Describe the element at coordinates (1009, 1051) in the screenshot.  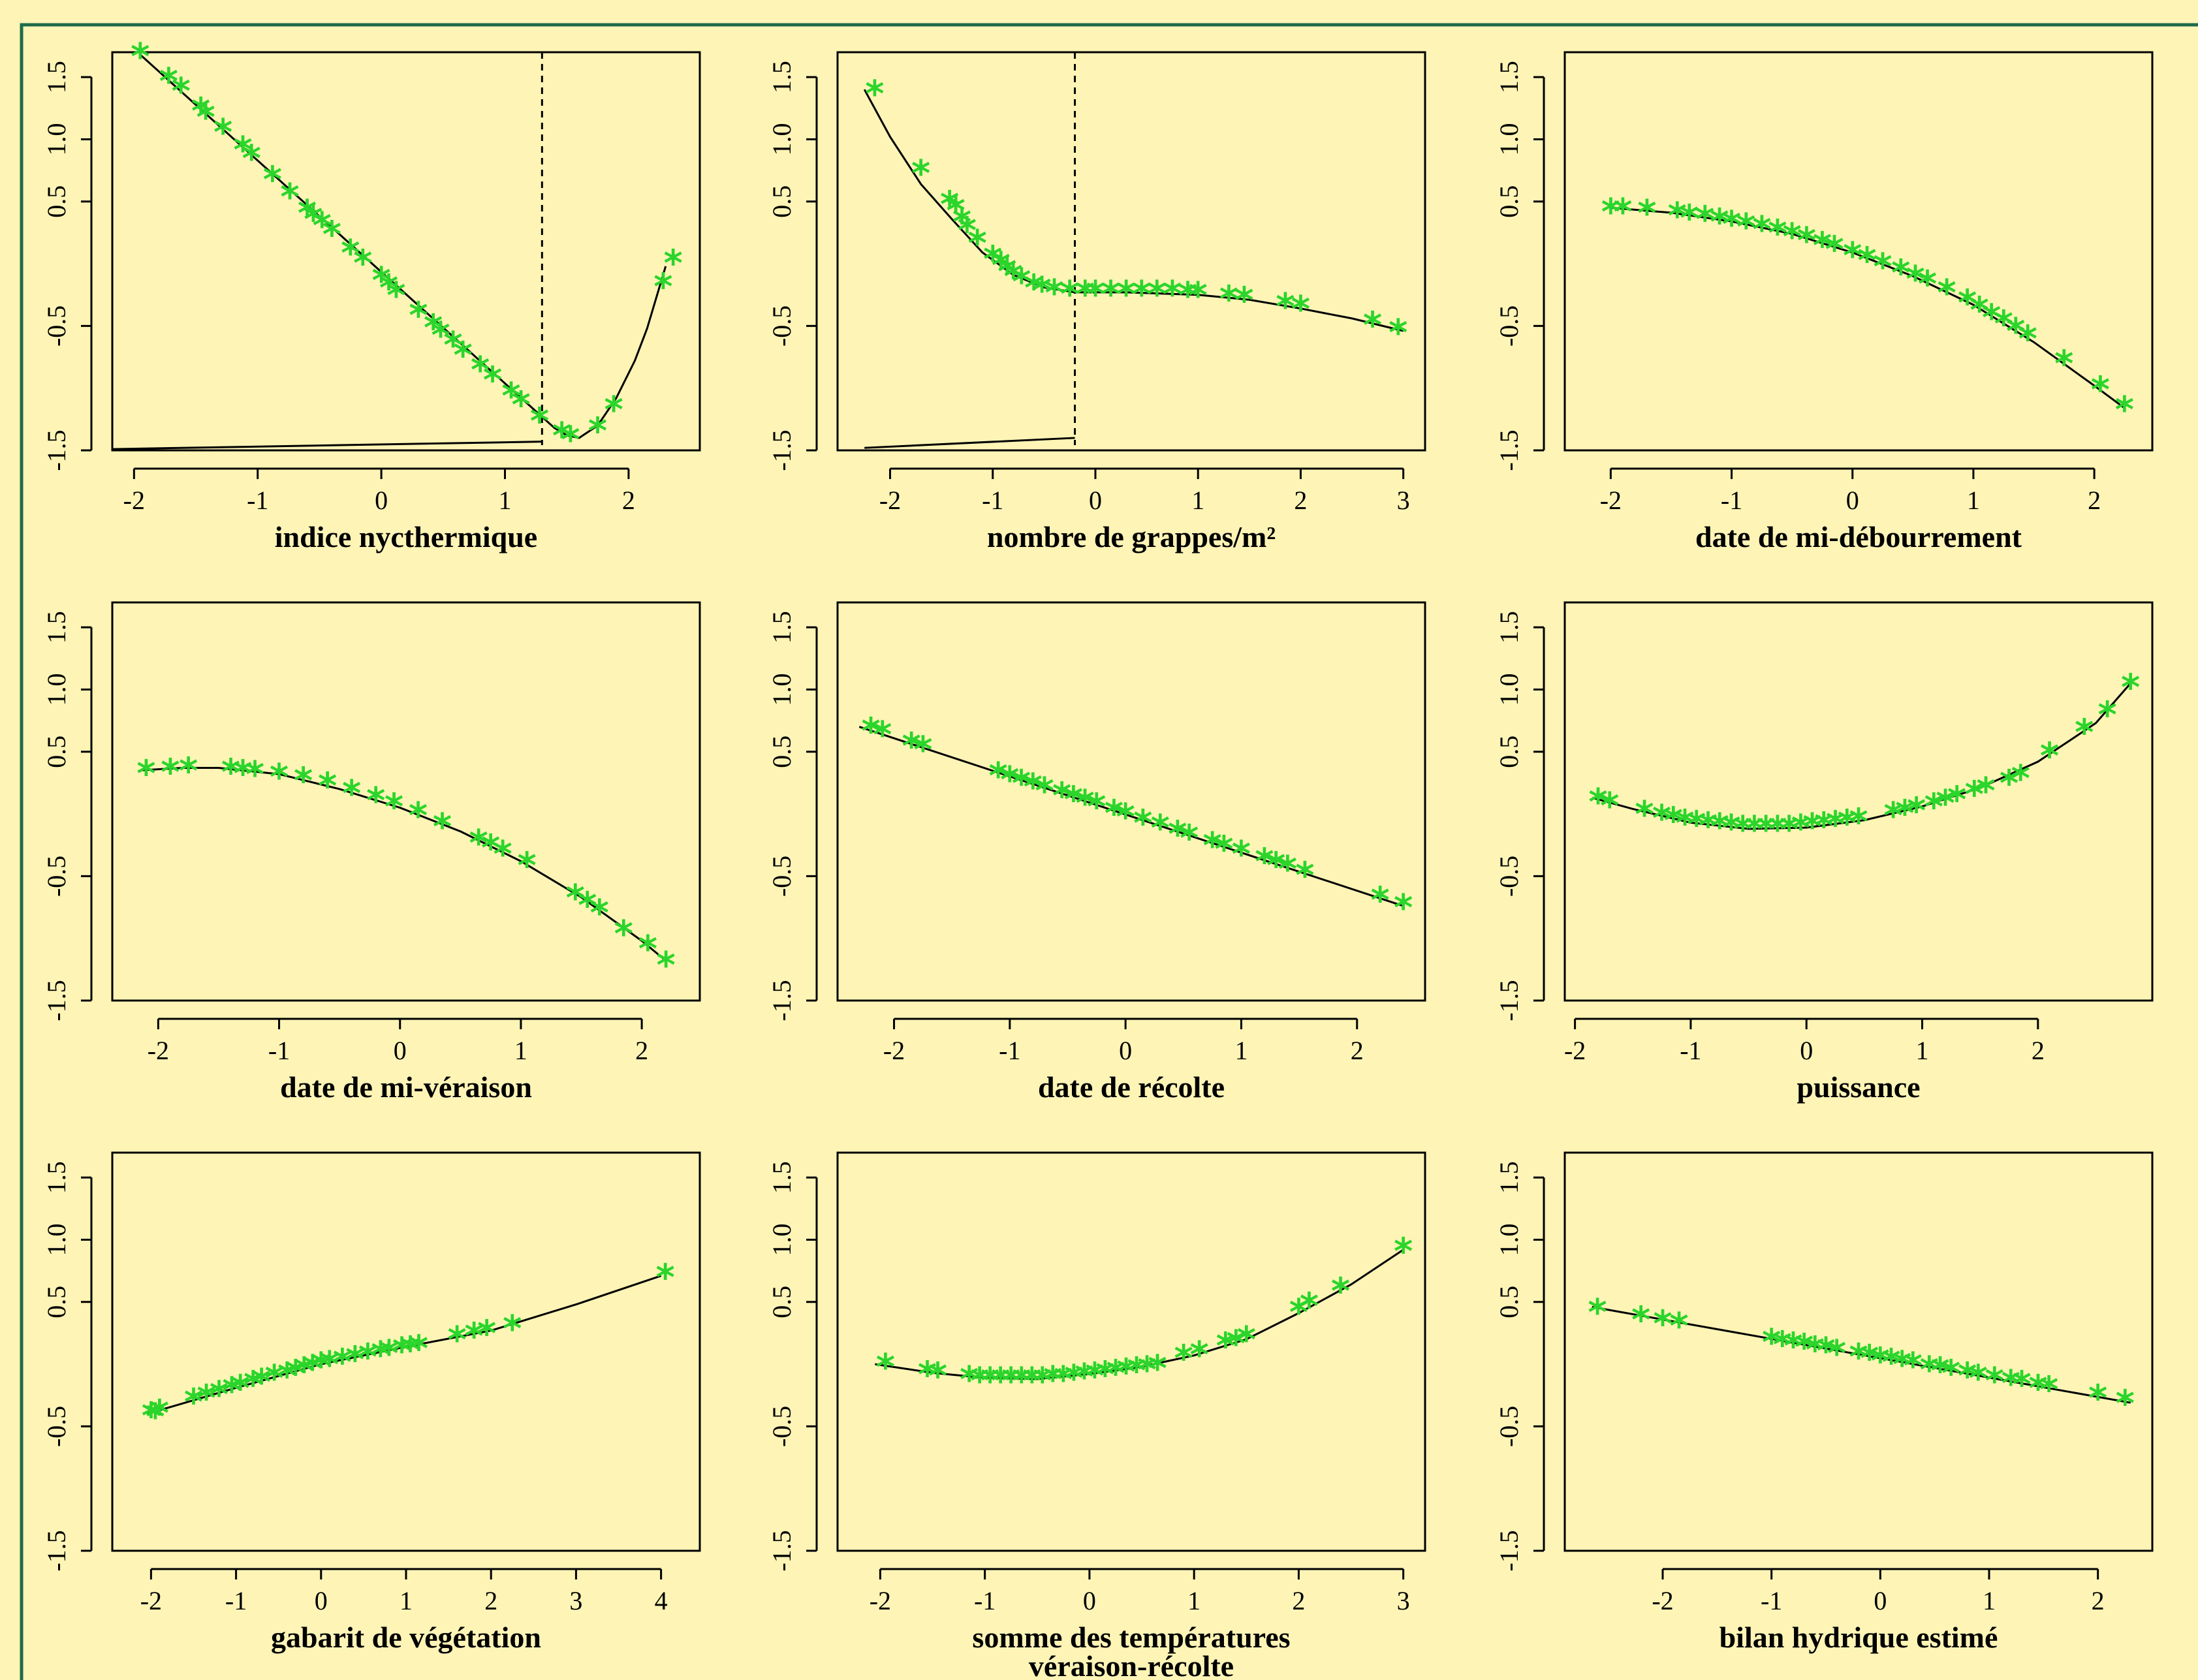
I see `x-tick-label: -1` at that location.